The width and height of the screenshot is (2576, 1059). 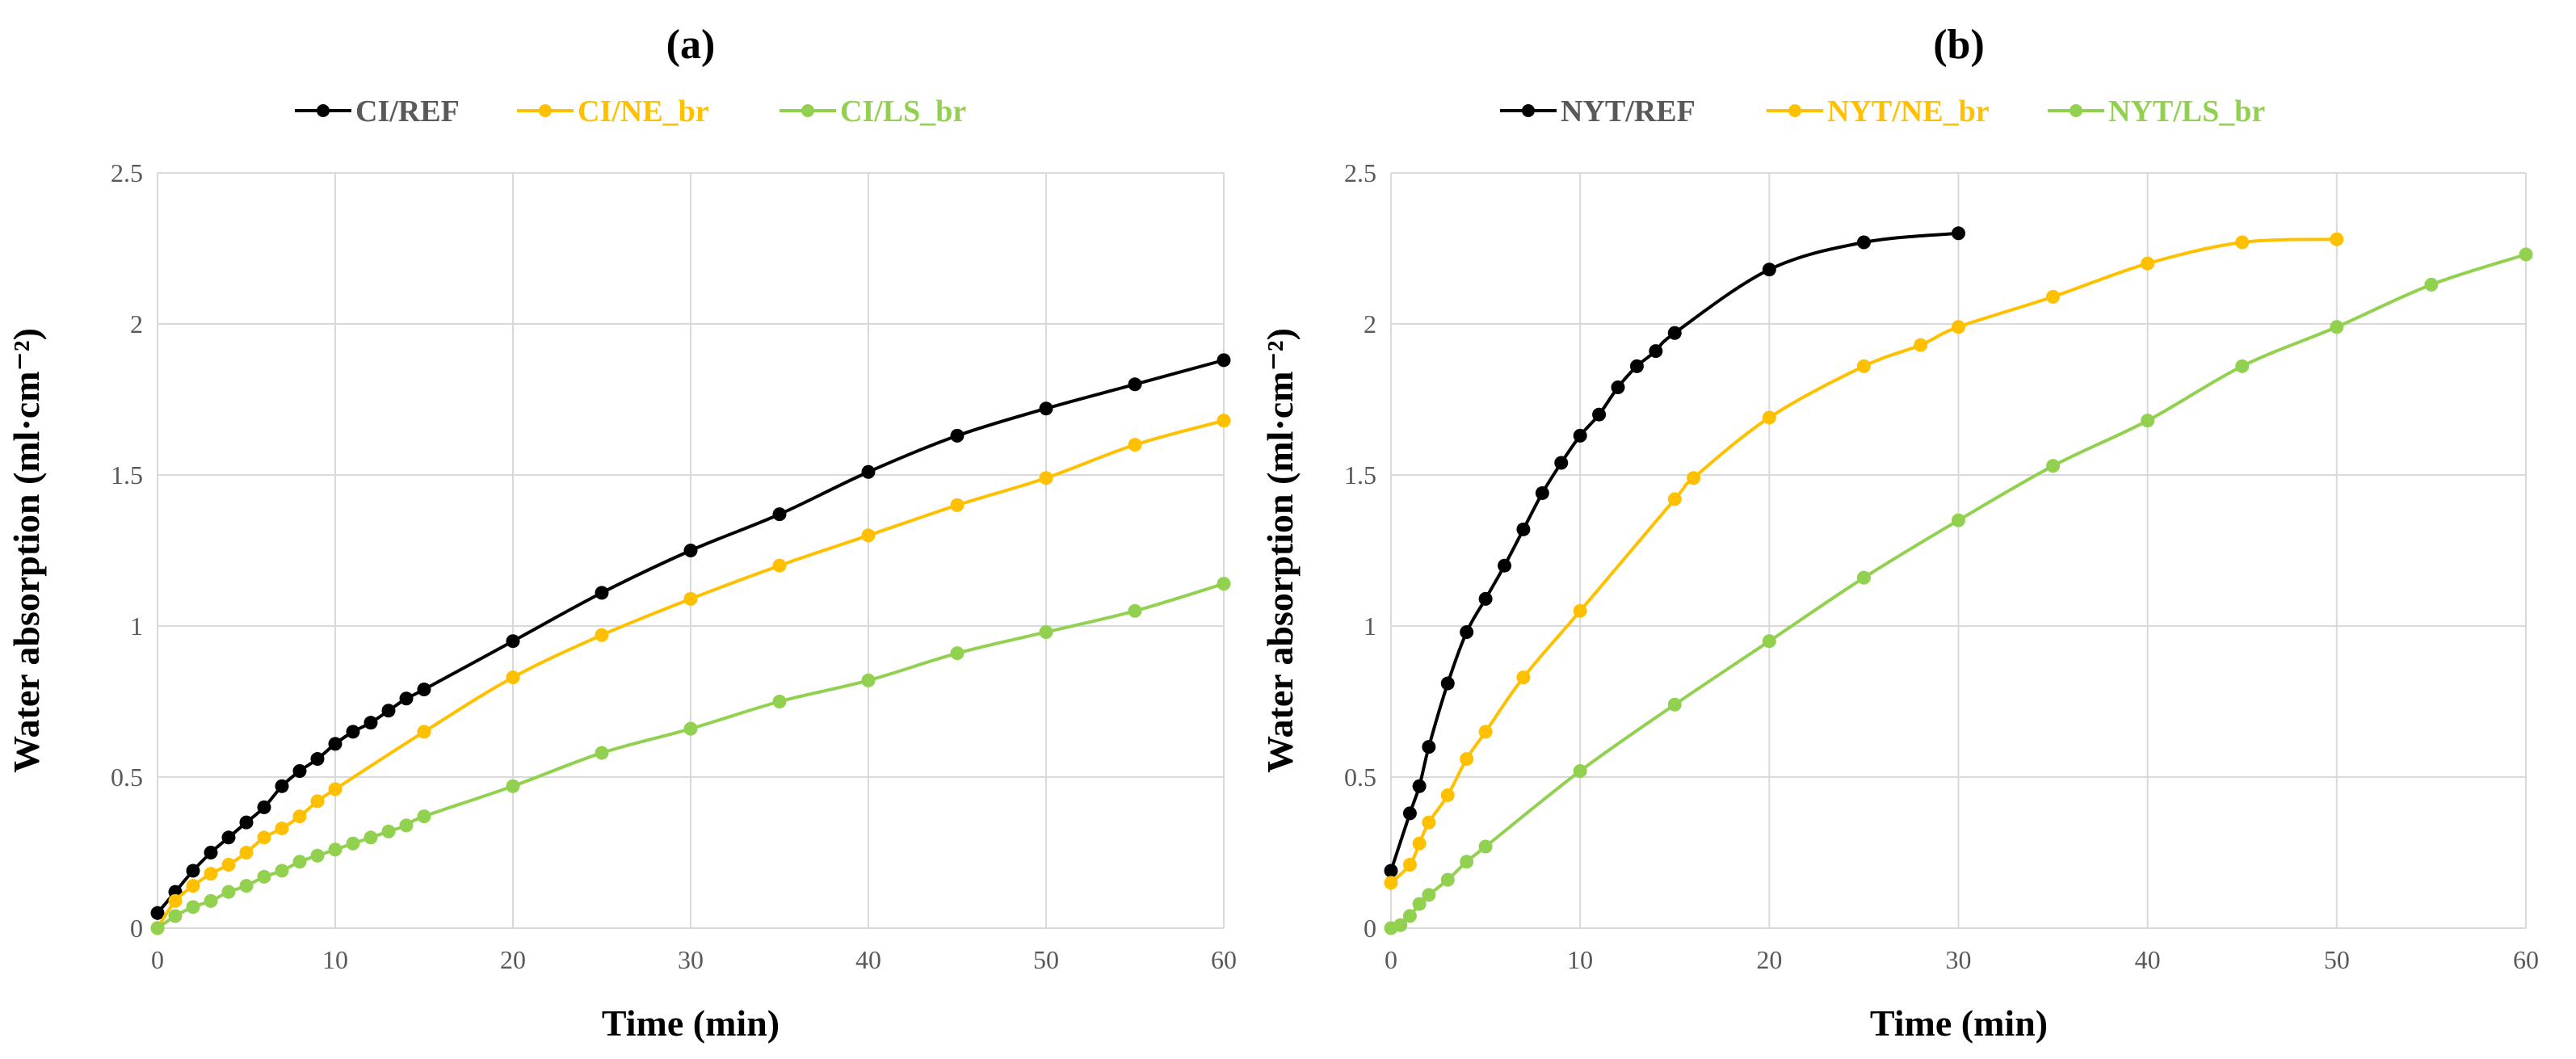 I want to click on y-tick-label: 1, so click(x=1370, y=626).